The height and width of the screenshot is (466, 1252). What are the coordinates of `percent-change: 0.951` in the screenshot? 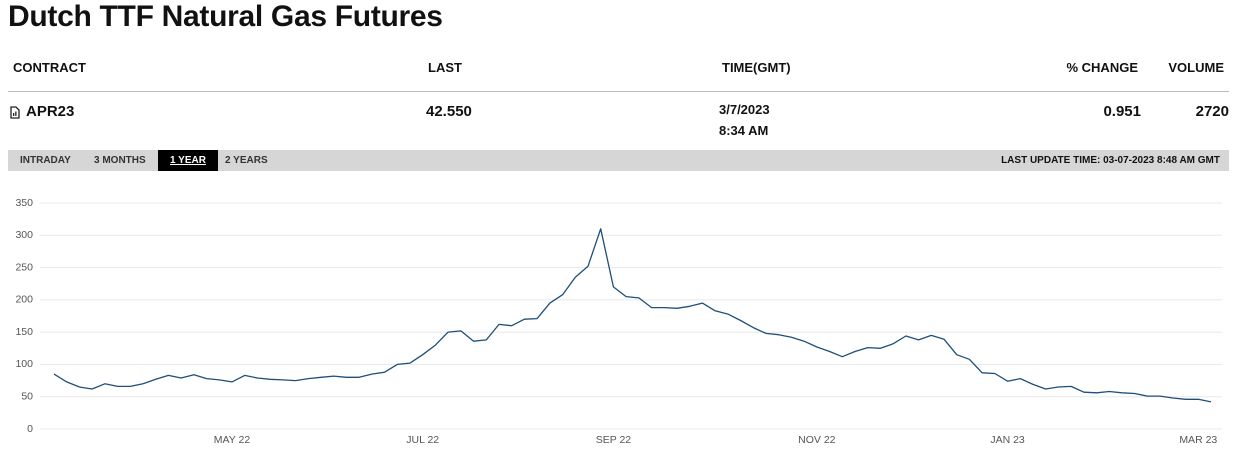 It's located at (1122, 111).